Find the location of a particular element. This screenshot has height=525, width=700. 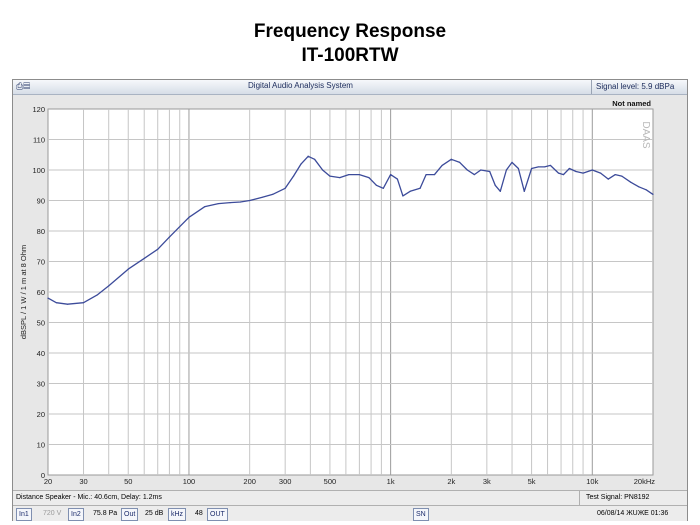

pressure-readout: 75.8 Pa is located at coordinates (105, 513).